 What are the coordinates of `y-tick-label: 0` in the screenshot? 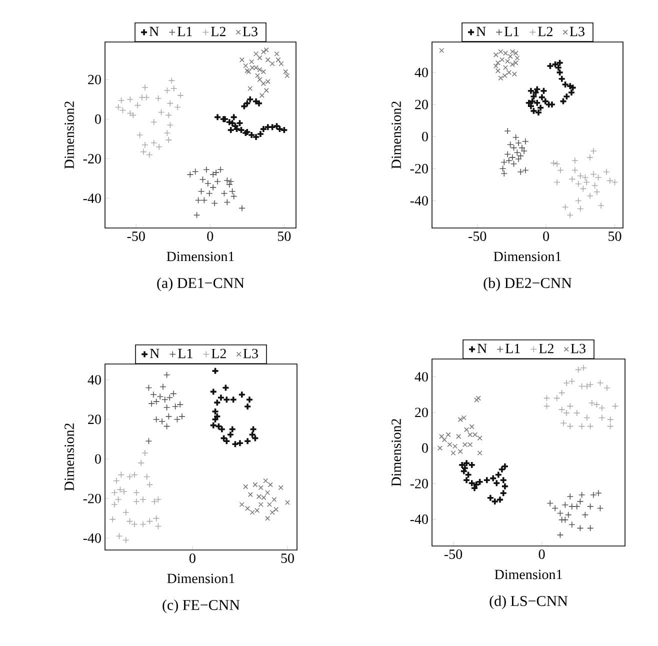 It's located at (425, 448).